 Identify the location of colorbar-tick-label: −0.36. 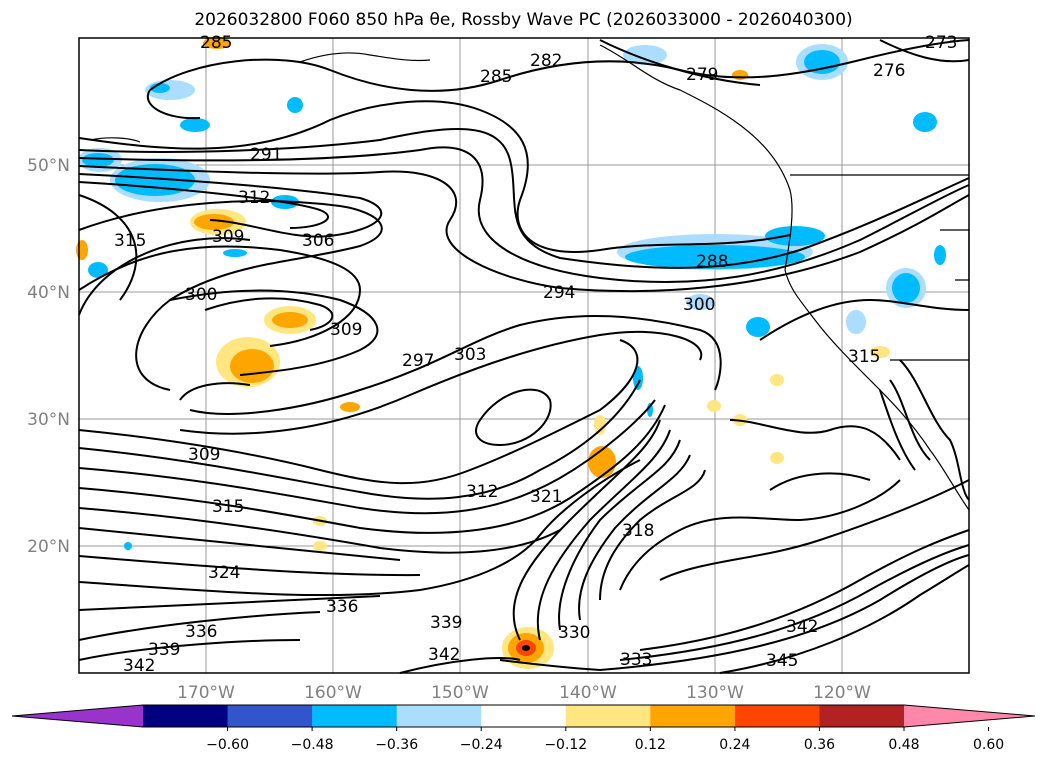
(396, 745).